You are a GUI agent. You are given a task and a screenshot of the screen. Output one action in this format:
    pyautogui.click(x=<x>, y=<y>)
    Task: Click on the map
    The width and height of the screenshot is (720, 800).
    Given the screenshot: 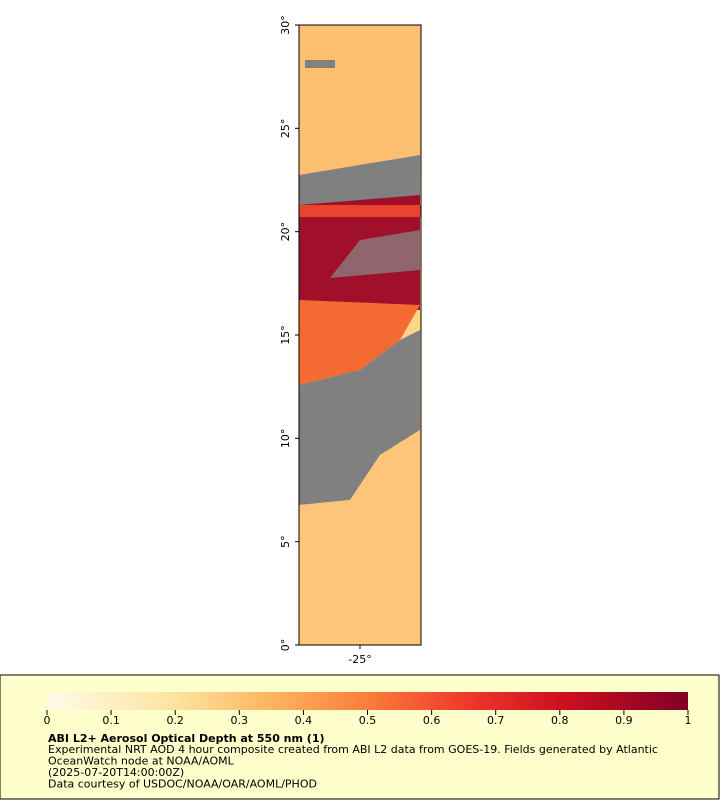 What is the action you would take?
    pyautogui.click(x=360, y=335)
    